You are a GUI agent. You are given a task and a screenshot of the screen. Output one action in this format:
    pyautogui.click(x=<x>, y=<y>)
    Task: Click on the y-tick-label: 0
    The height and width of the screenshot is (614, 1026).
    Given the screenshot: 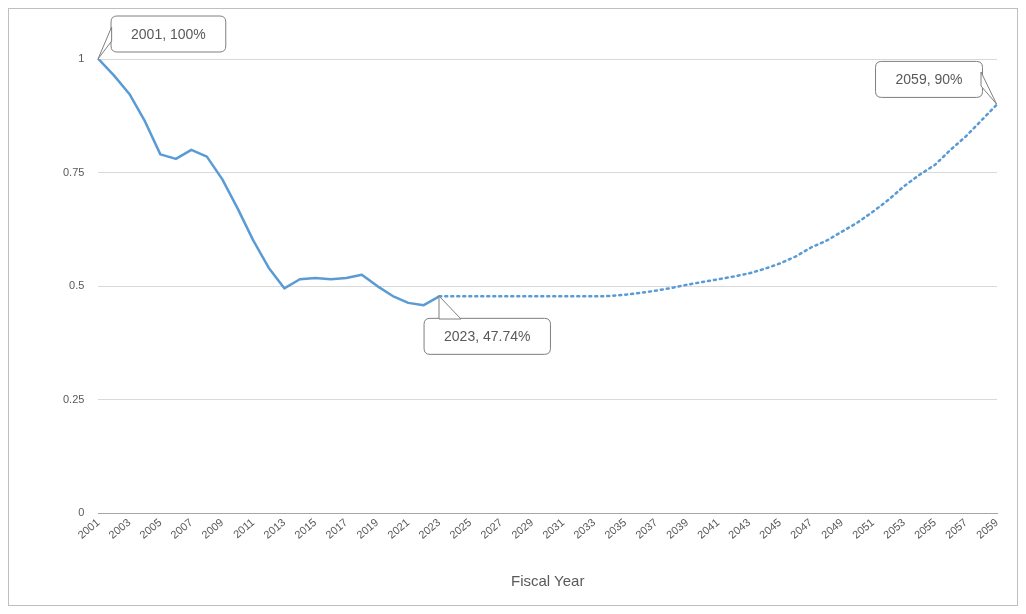 What is the action you would take?
    pyautogui.click(x=81, y=512)
    